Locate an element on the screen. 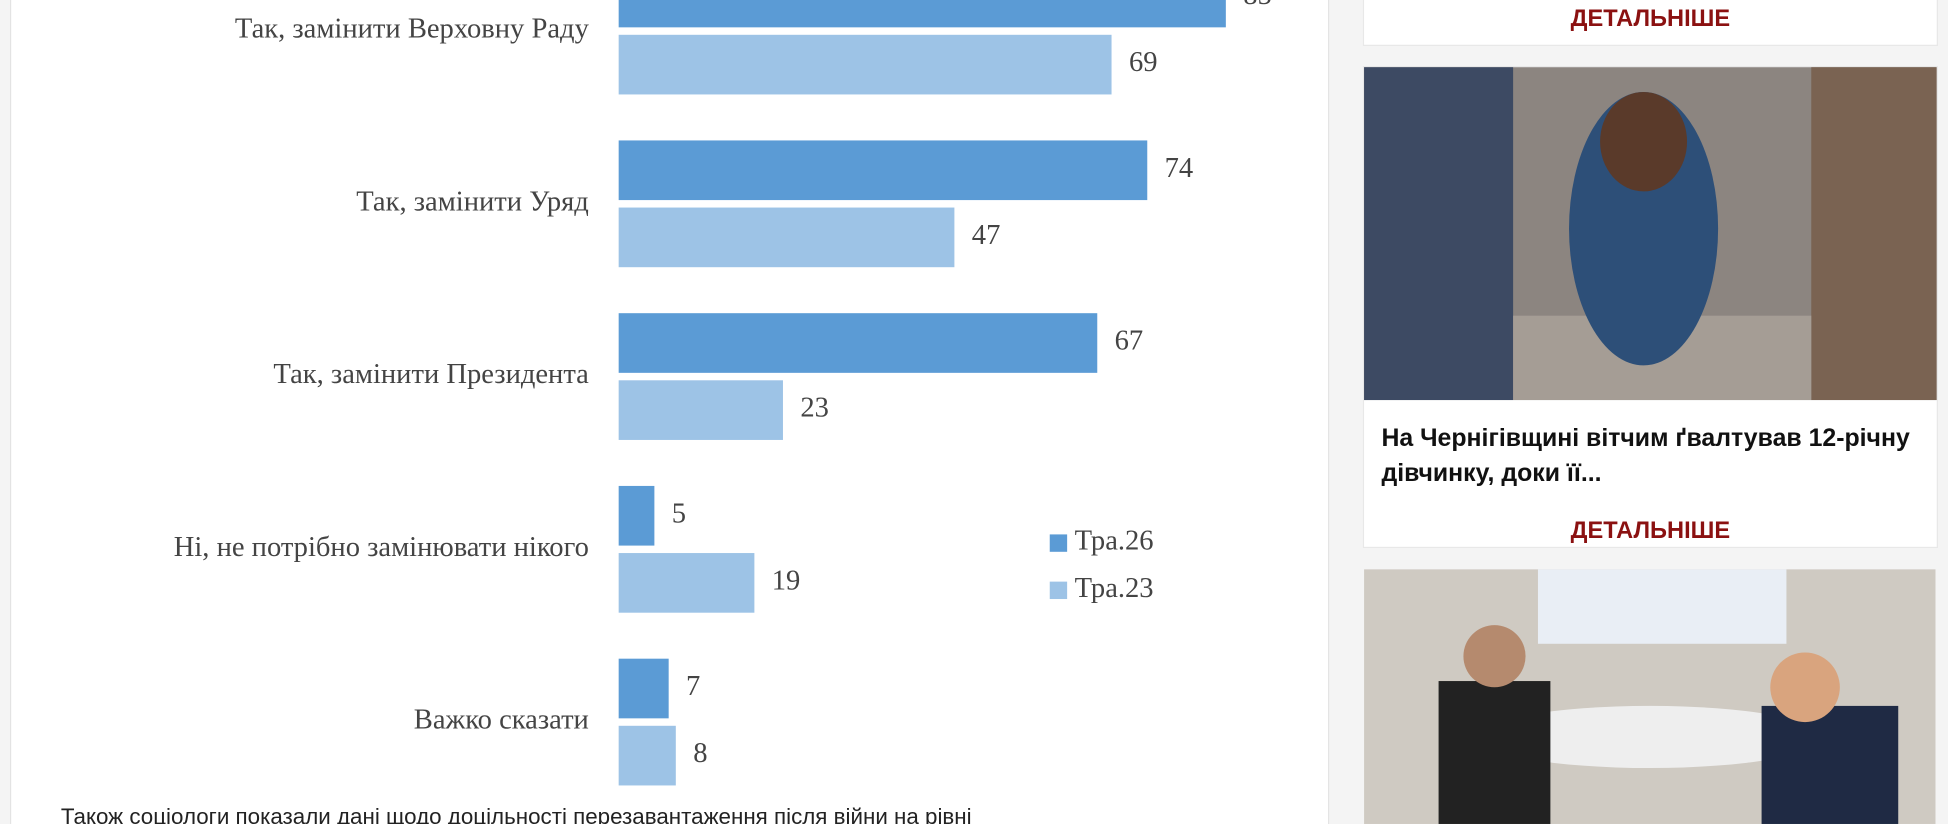 This screenshot has height=824, width=1948. value-label: 47 is located at coordinates (986, 235).